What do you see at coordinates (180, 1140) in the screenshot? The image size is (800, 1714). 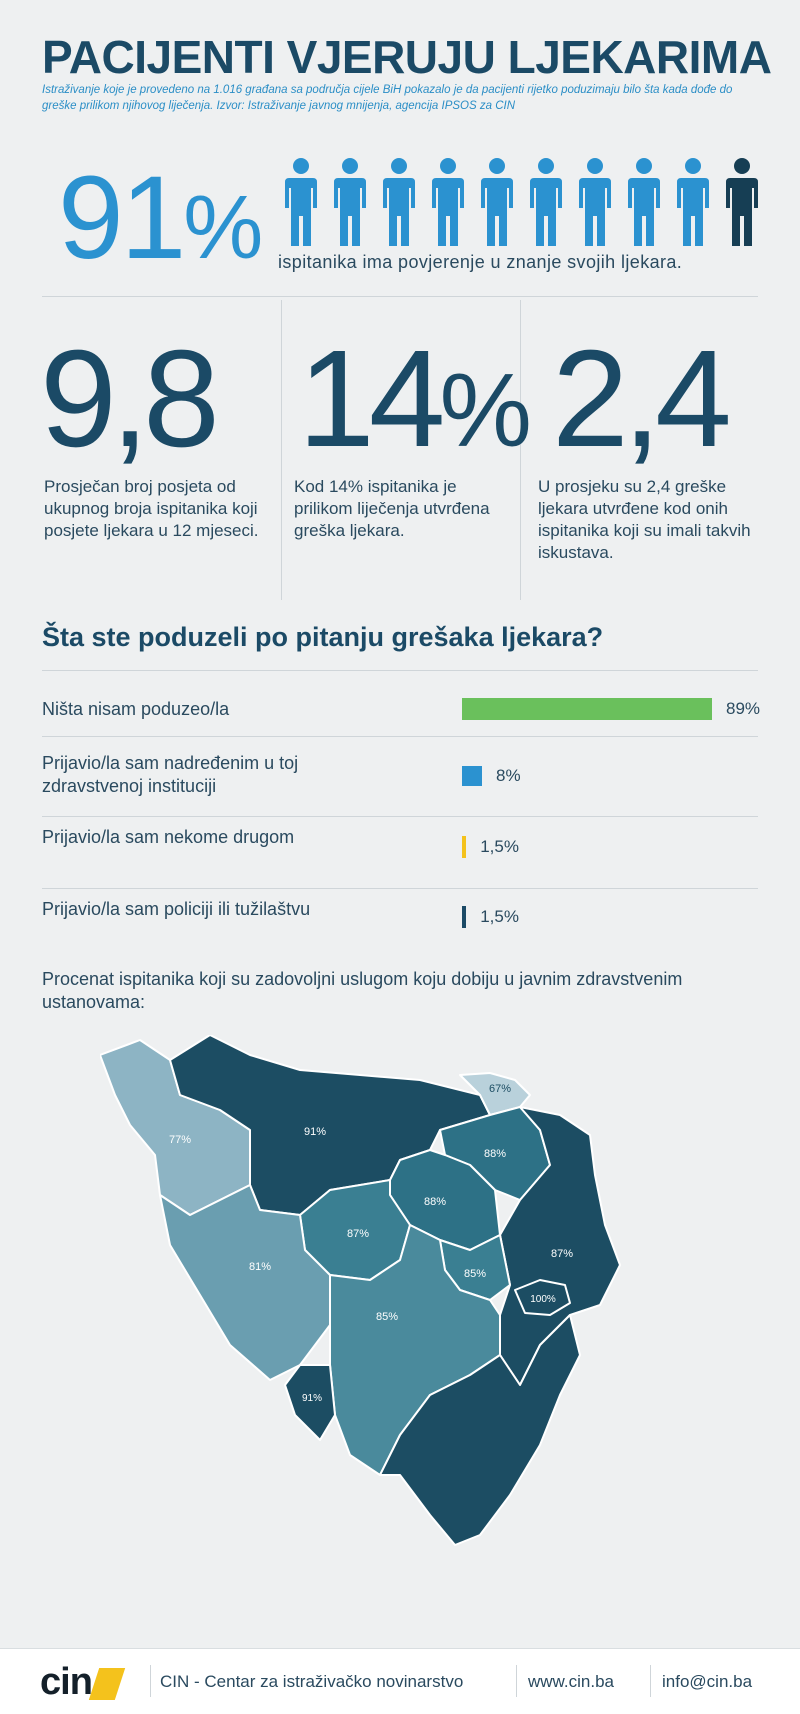 I see `map-region-label: 77%` at bounding box center [180, 1140].